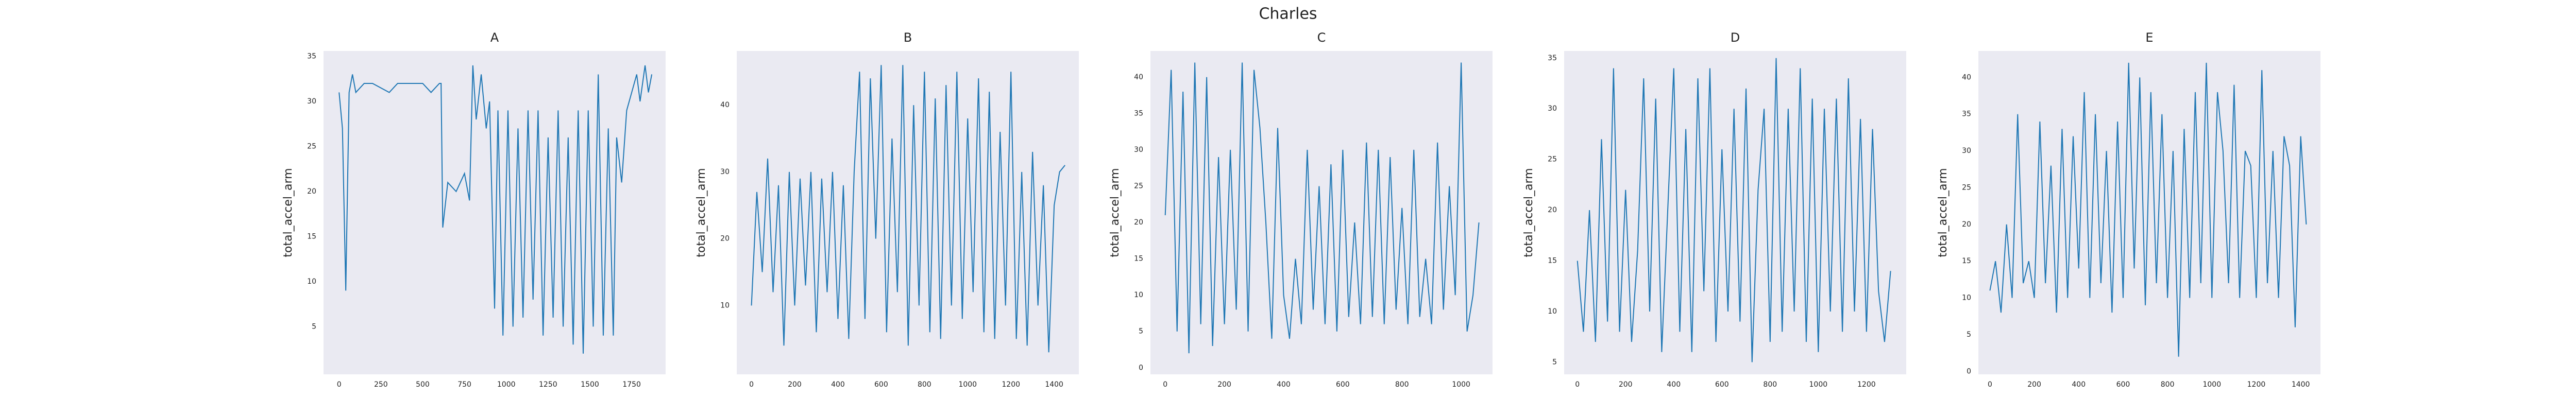 The width and height of the screenshot is (2576, 414). I want to click on x-tick-label: 750, so click(464, 385).